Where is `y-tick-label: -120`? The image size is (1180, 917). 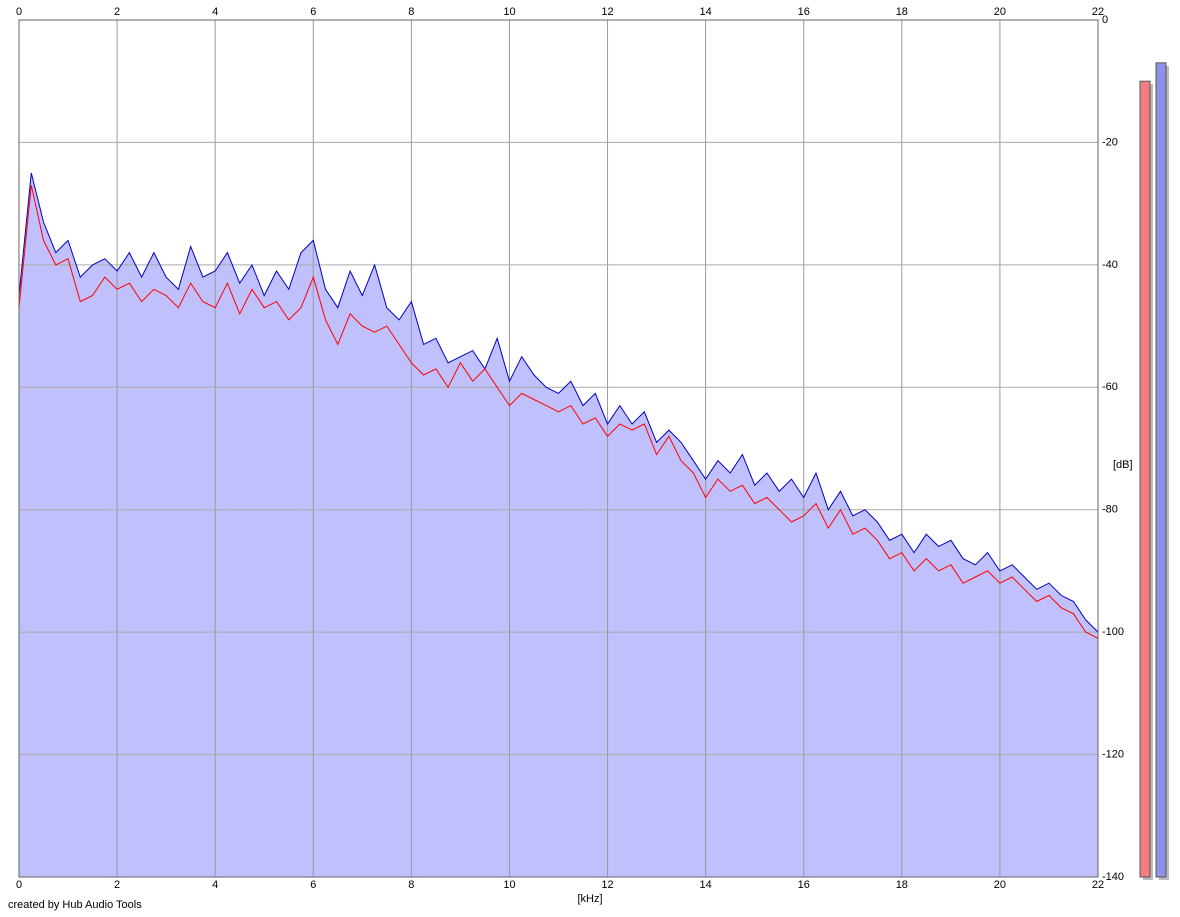
y-tick-label: -120 is located at coordinates (1113, 754).